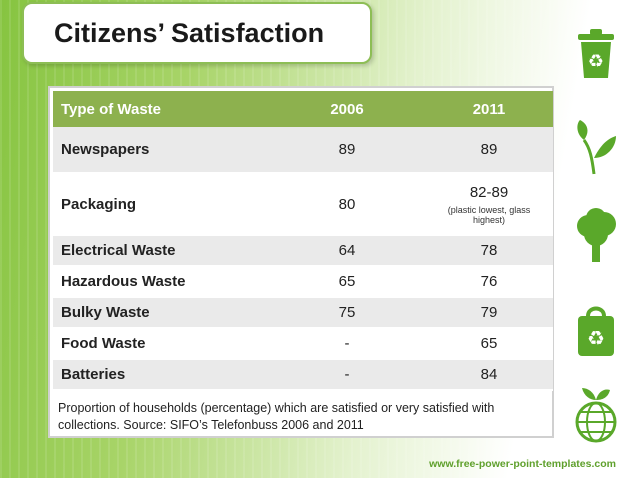 The height and width of the screenshot is (478, 638). What do you see at coordinates (347, 150) in the screenshot?
I see `value-2006: 89` at bounding box center [347, 150].